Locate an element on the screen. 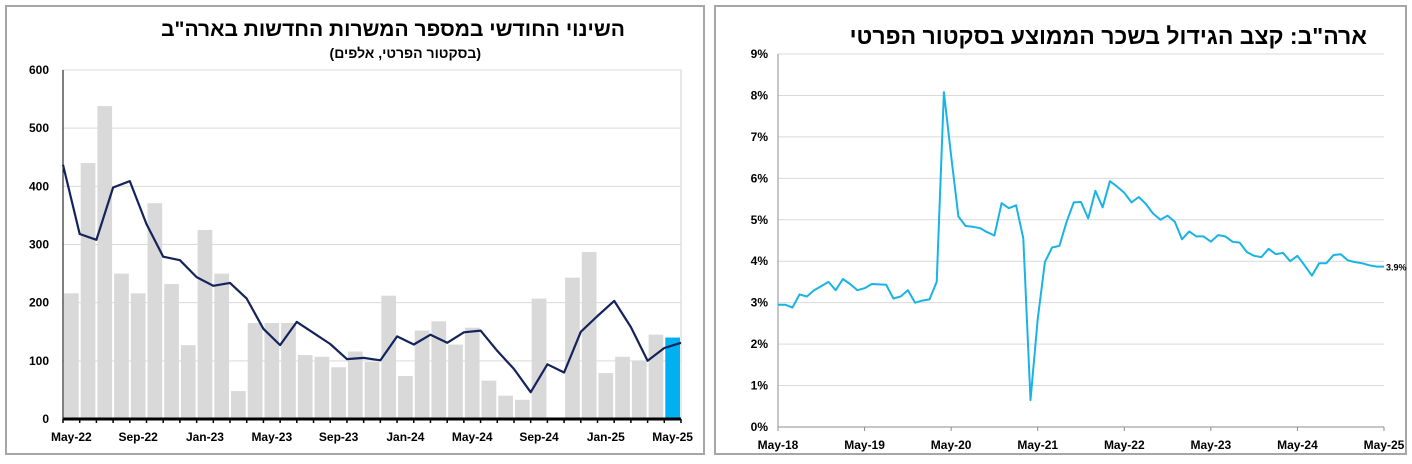  y-tick-label: 2% is located at coordinates (760, 344).